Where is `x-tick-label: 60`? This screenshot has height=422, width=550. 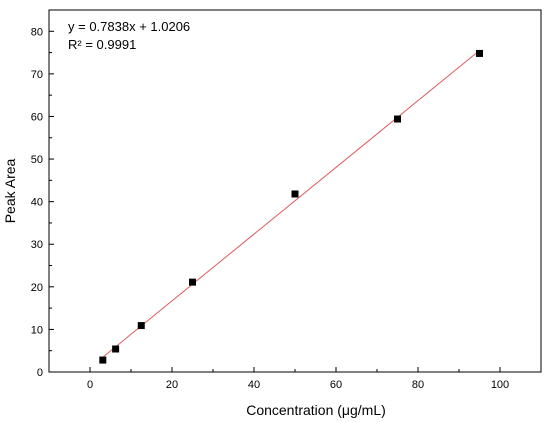 x-tick-label: 60 is located at coordinates (336, 385).